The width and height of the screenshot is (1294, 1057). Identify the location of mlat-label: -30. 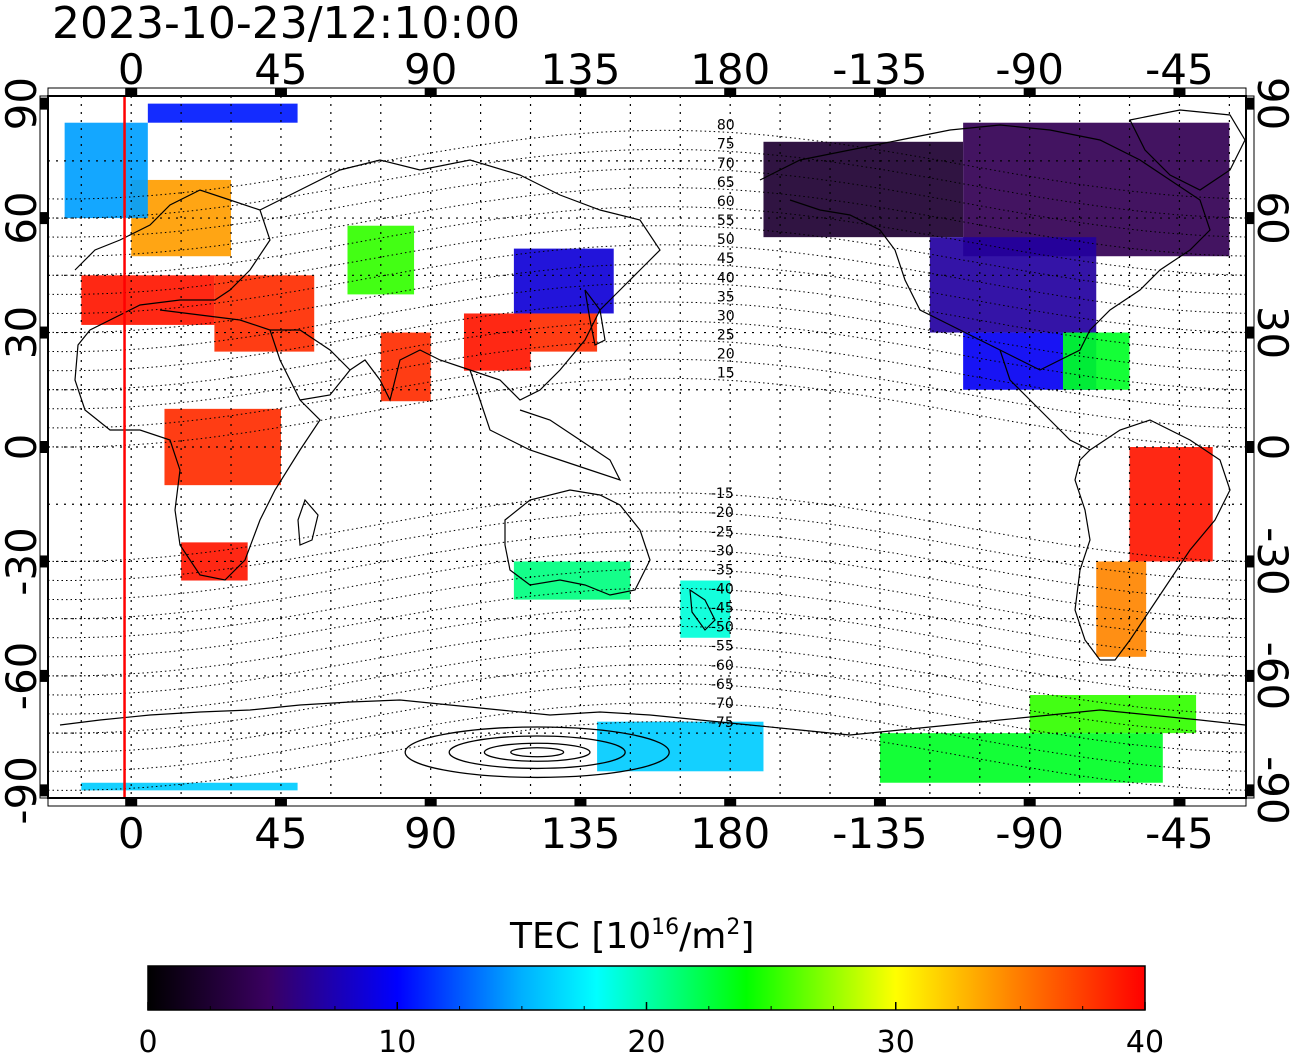
(722, 551).